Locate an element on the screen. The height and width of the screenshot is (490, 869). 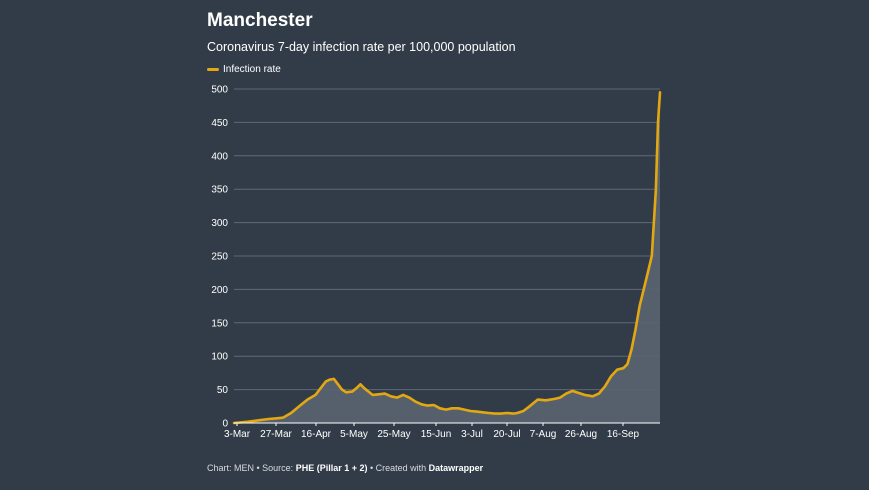
x-tick-label: 3-Mar is located at coordinates (237, 434).